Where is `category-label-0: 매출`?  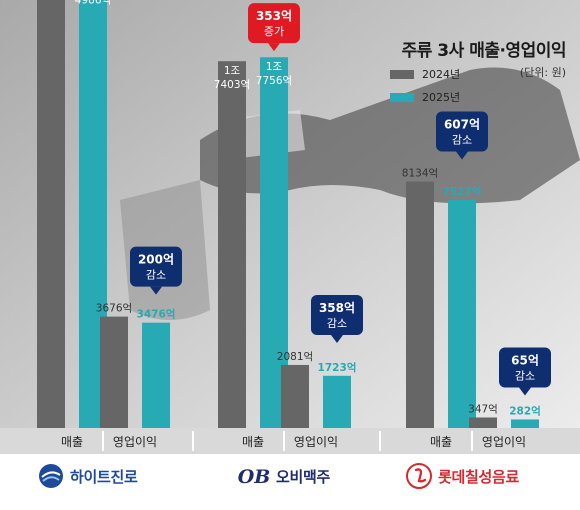
category-label-0: 매출 is located at coordinates (72, 442).